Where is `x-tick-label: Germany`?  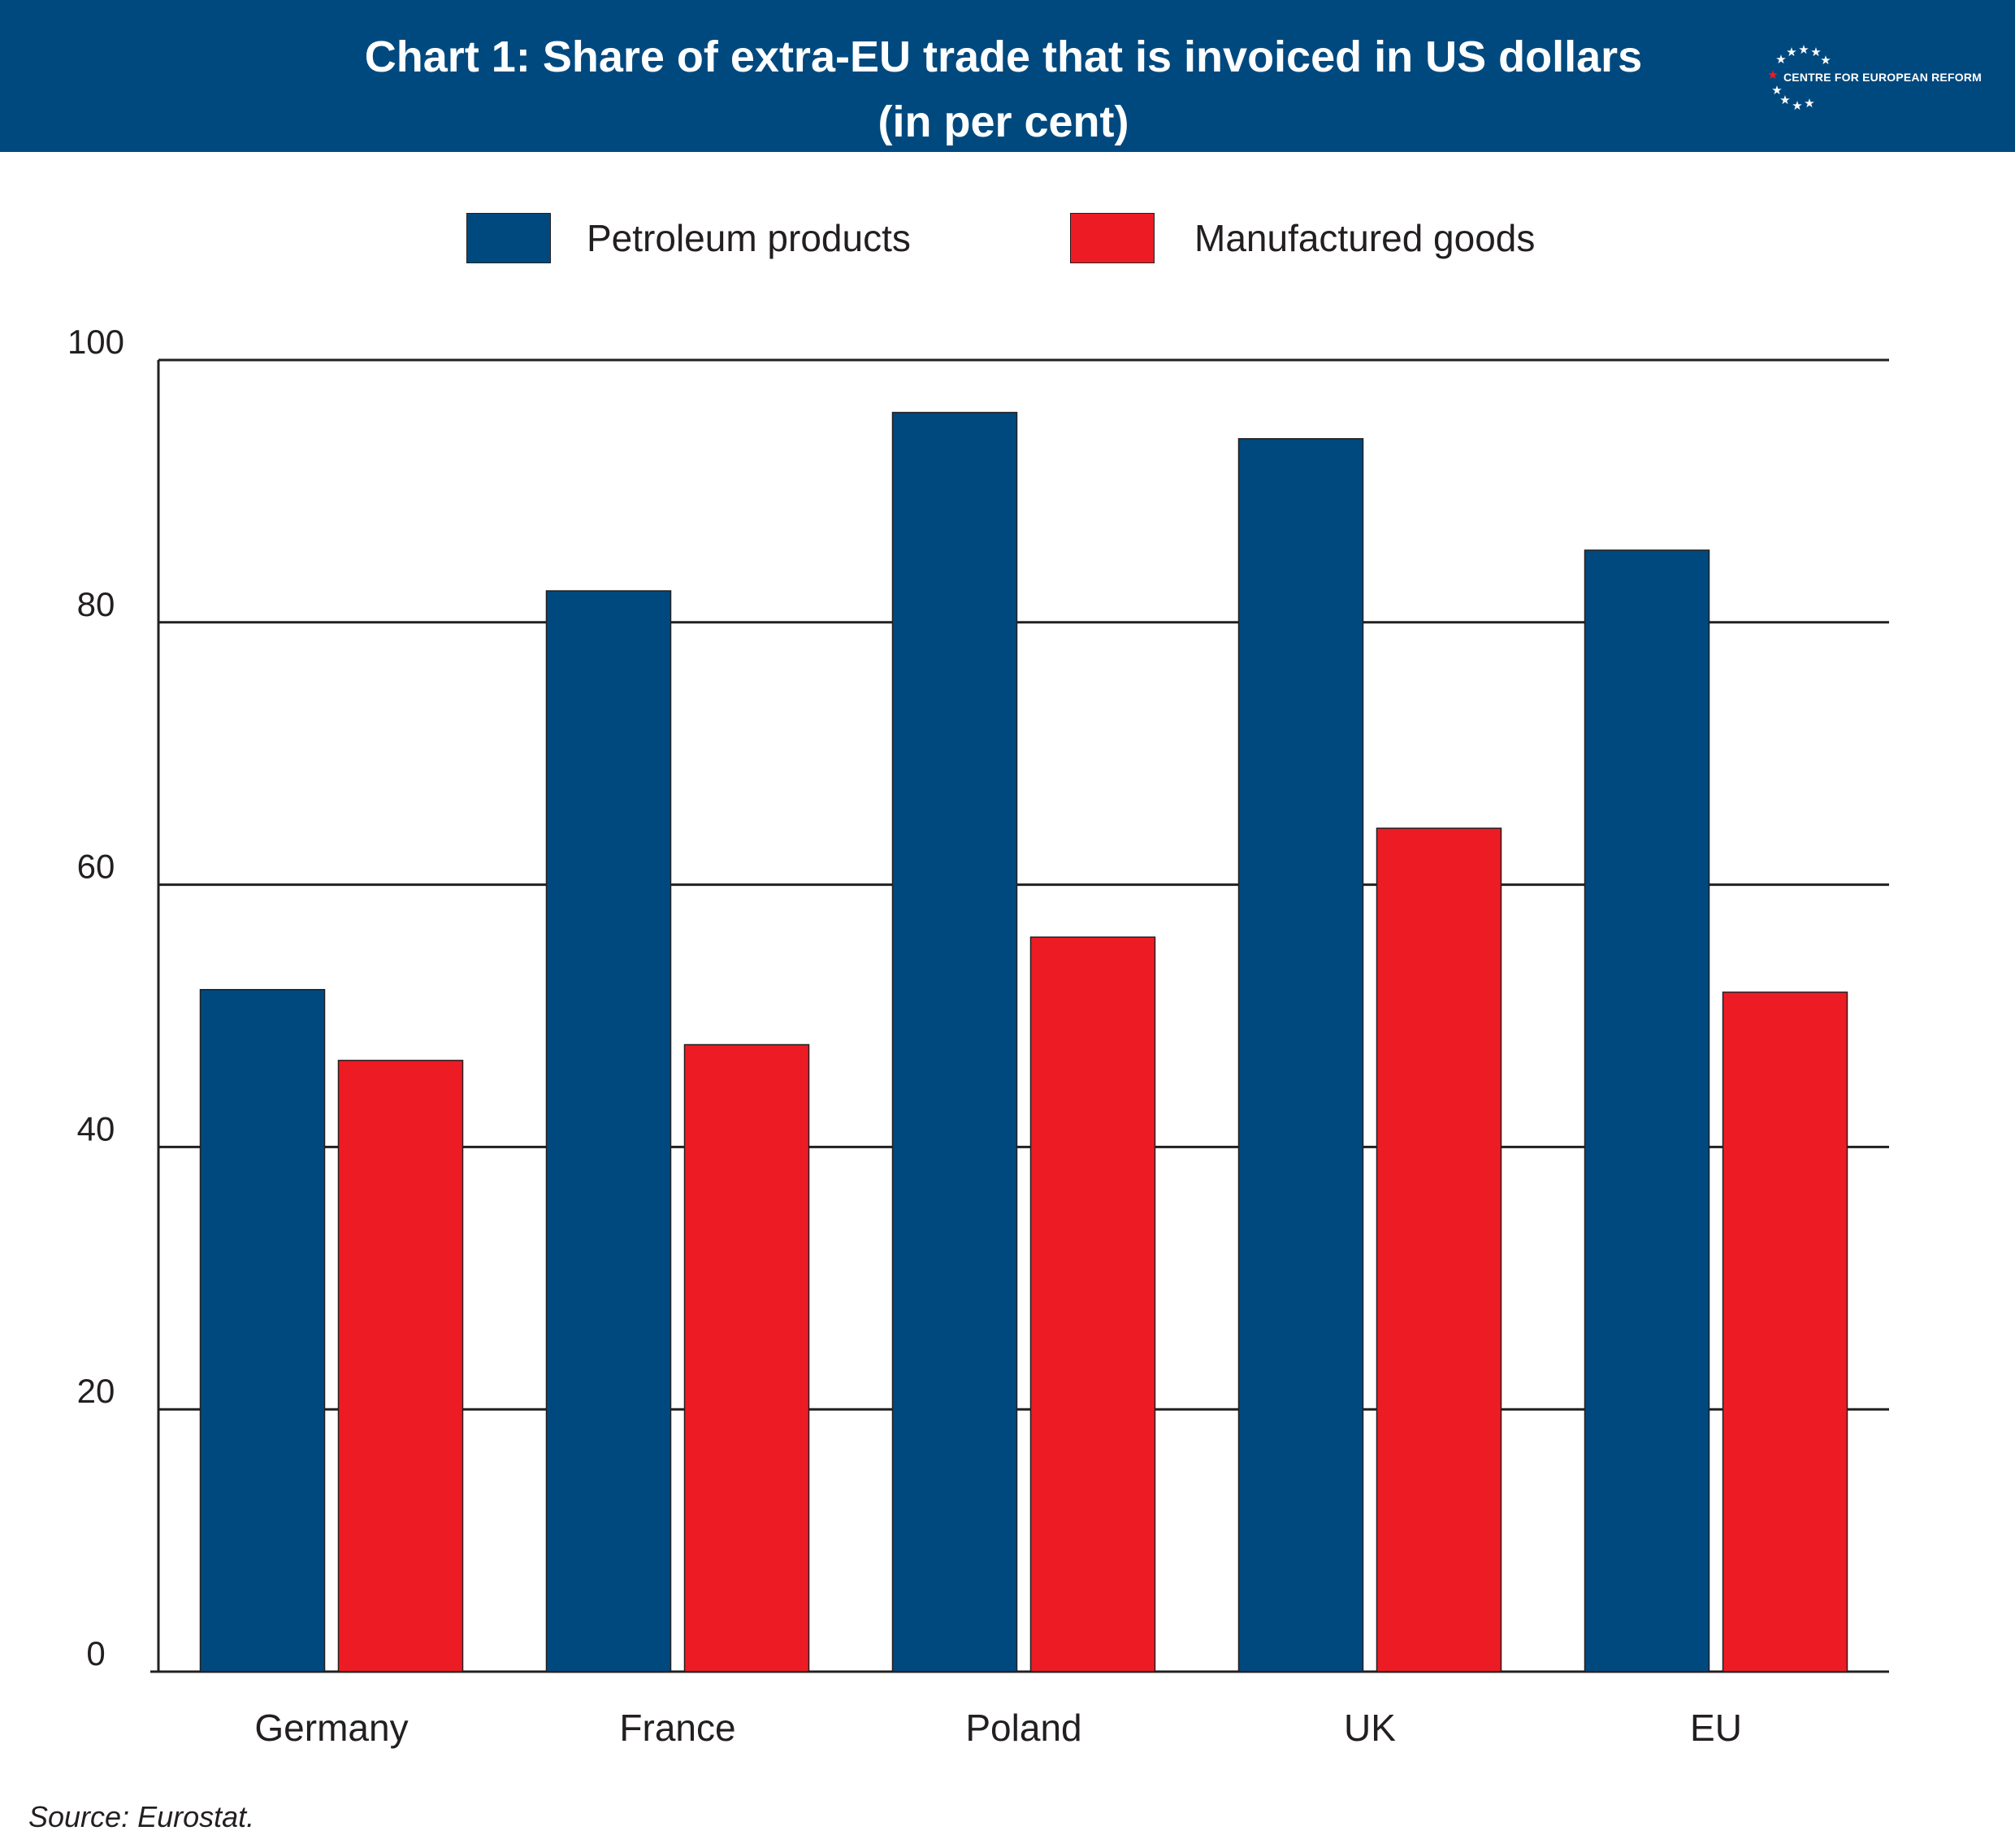
x-tick-label: Germany is located at coordinates (331, 1728).